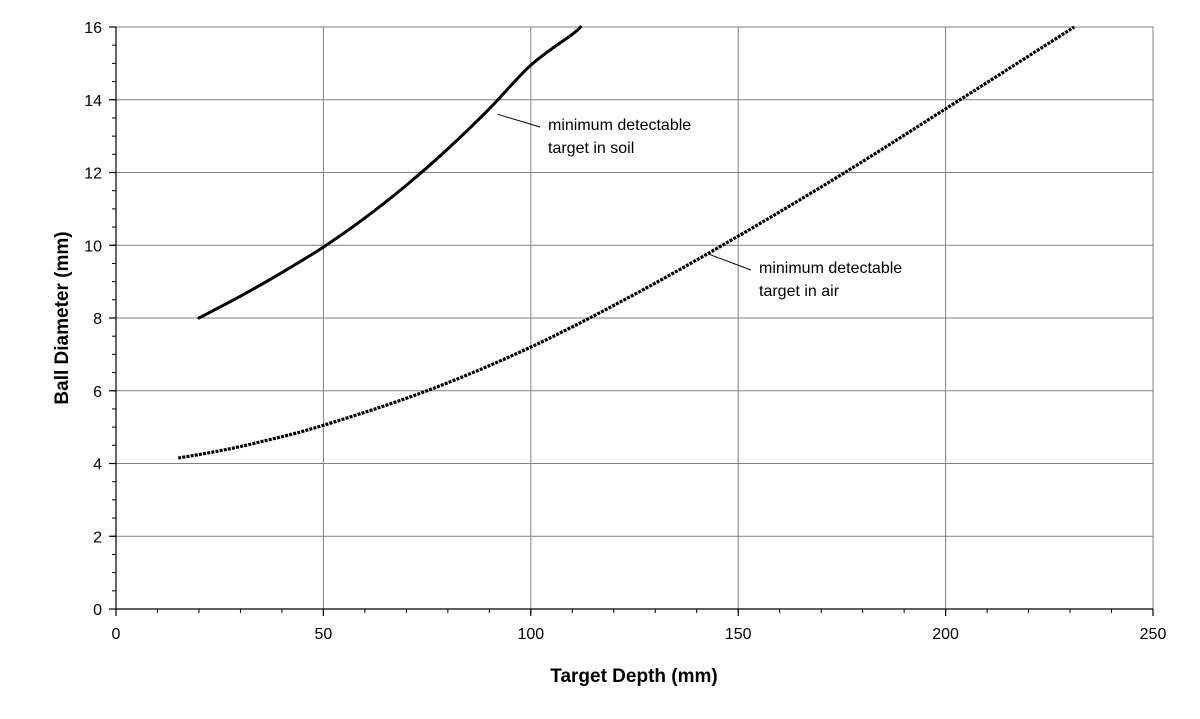 The height and width of the screenshot is (719, 1200). Describe the element at coordinates (799, 291) in the screenshot. I see `annotation-label: target in air` at that location.